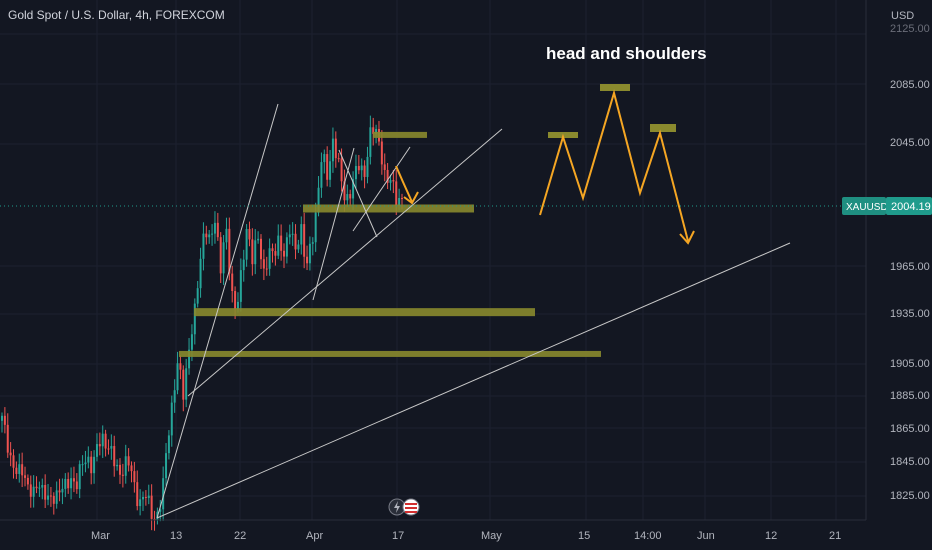 The height and width of the screenshot is (550, 932). I want to click on price-tick: 1905.00, so click(910, 364).